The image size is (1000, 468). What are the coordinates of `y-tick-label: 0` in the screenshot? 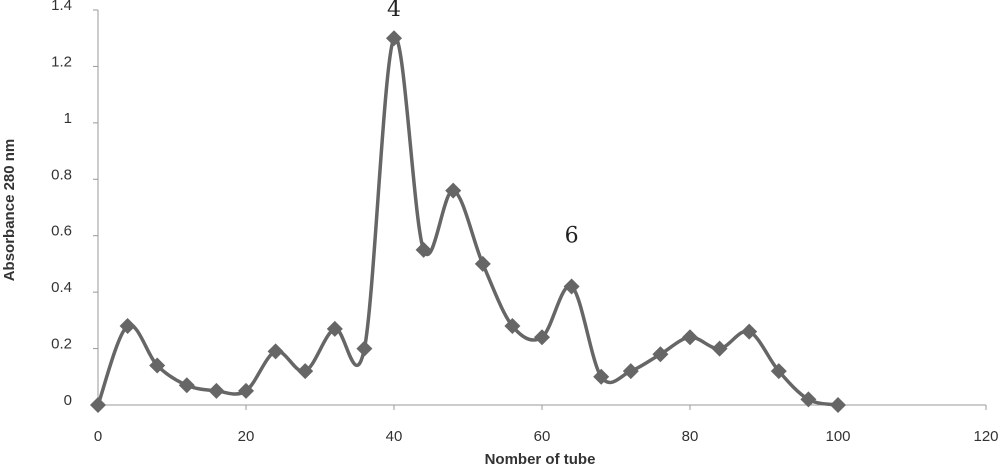 It's located at (68, 400).